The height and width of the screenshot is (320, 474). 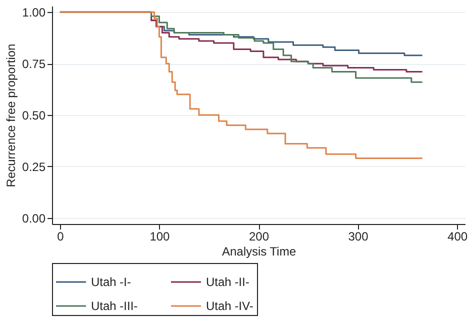 What do you see at coordinates (259, 237) in the screenshot?
I see `x-tick-label: 200` at bounding box center [259, 237].